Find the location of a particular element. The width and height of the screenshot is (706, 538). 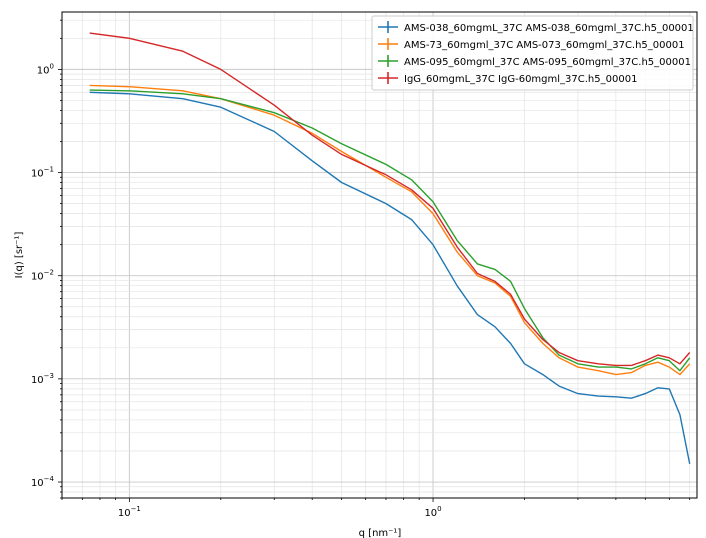

legend-entry: IgG_60mgmL_37C IgG-60mgml_37C.h5_00001 is located at coordinates (520, 79).